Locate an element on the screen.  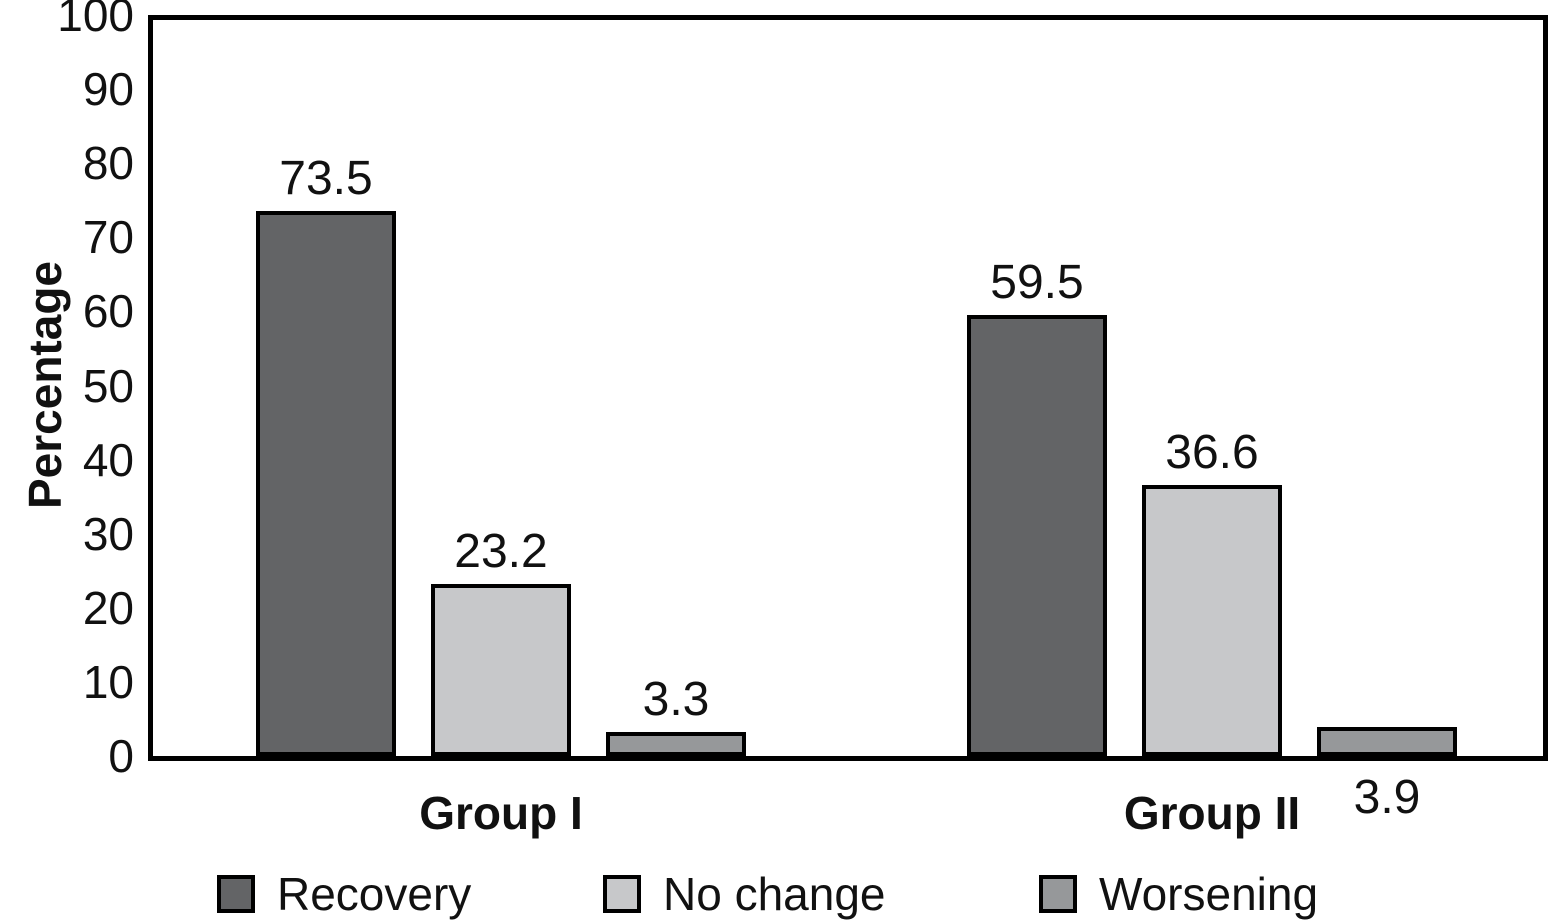
legend-item-recovery: Recovery is located at coordinates (344, 894).